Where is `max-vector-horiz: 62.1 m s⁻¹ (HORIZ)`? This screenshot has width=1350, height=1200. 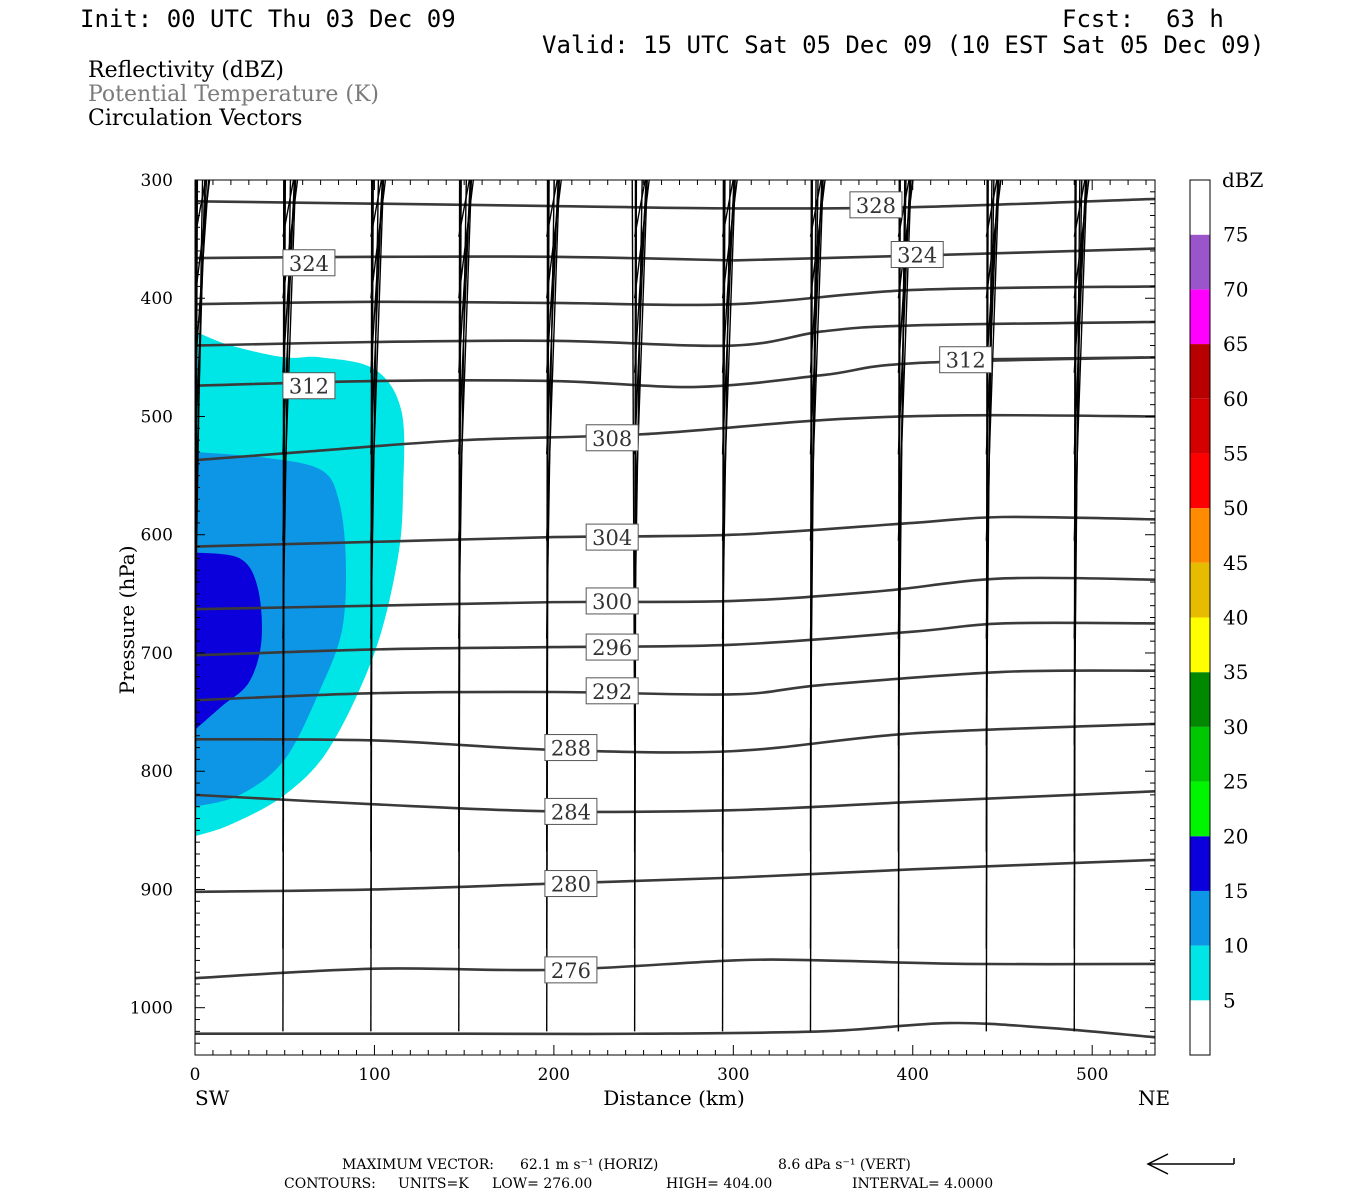 max-vector-horiz: 62.1 m s⁻¹ (HORIZ) is located at coordinates (589, 1165).